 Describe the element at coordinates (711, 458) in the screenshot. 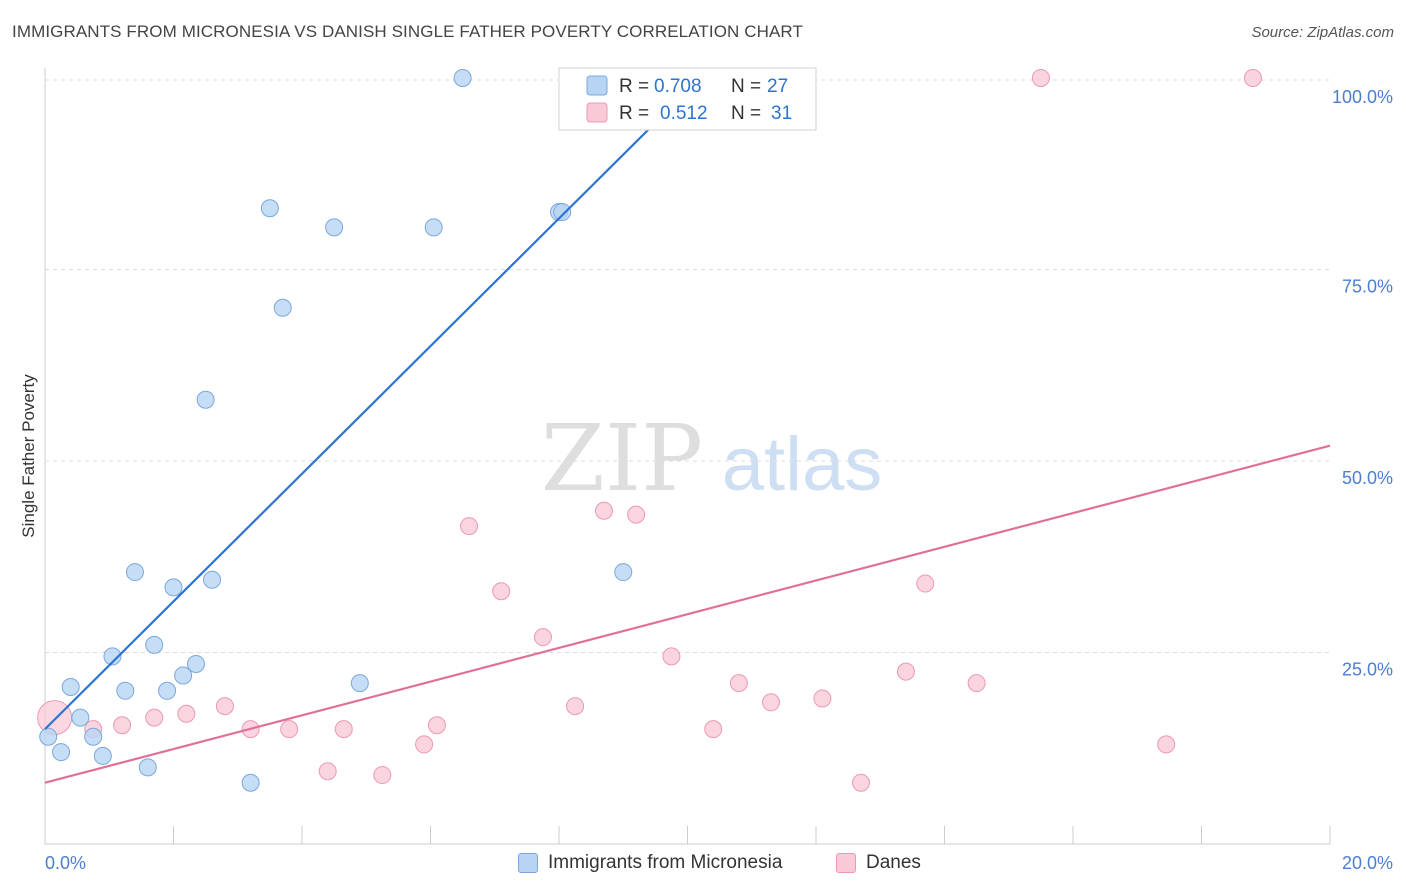

I see `watermark: ZIP atlas` at that location.